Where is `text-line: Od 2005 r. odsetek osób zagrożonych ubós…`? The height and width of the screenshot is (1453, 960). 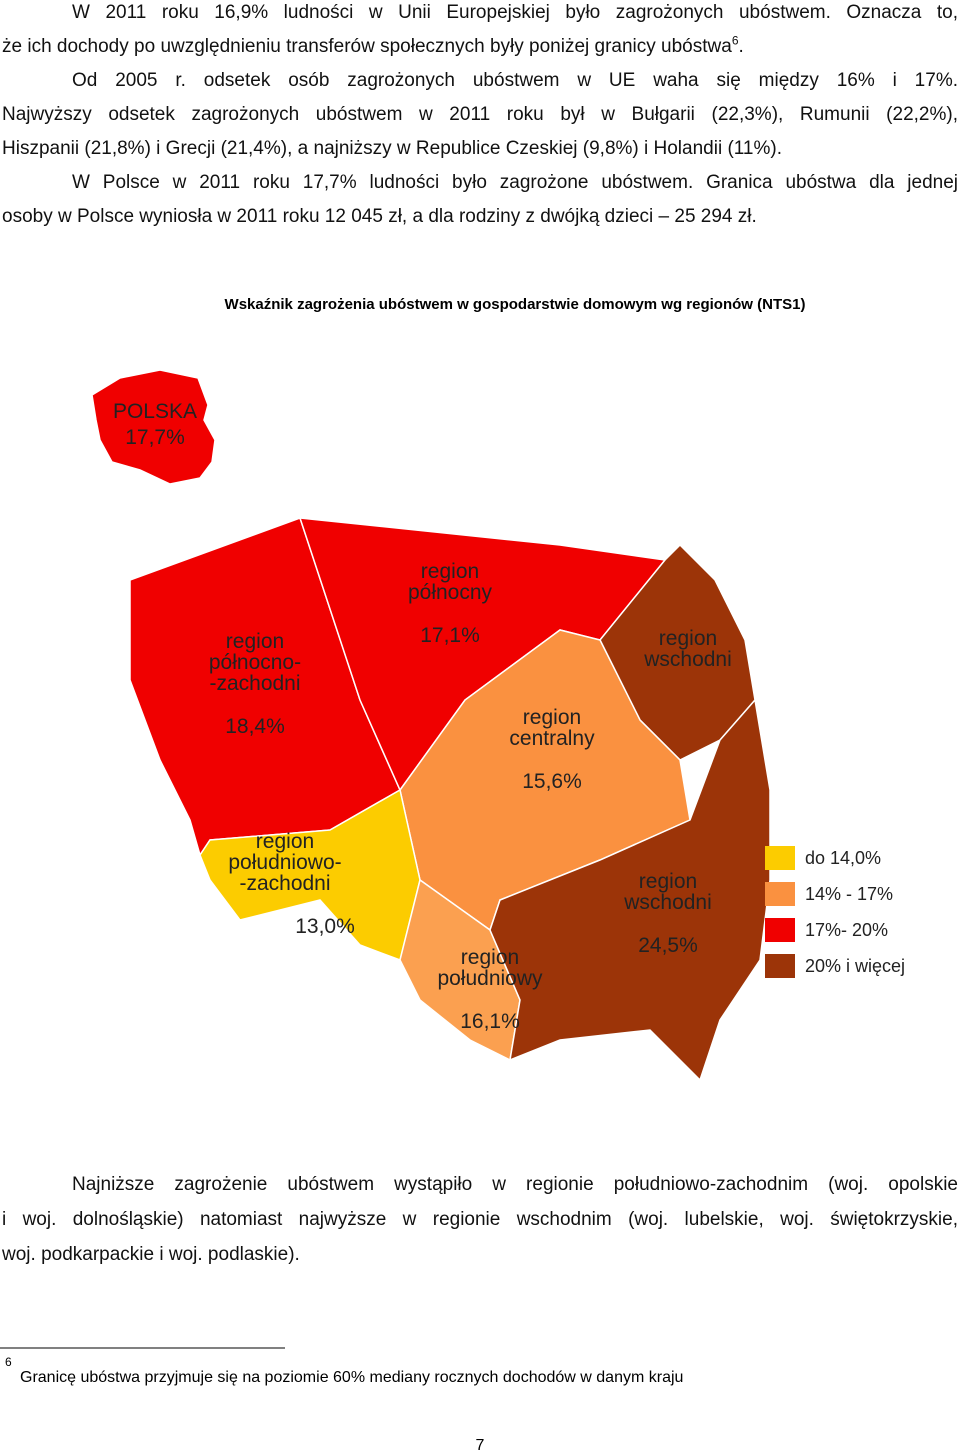
text-line: Od 2005 r. odsetek osób zagrożonych ubós… is located at coordinates (515, 81).